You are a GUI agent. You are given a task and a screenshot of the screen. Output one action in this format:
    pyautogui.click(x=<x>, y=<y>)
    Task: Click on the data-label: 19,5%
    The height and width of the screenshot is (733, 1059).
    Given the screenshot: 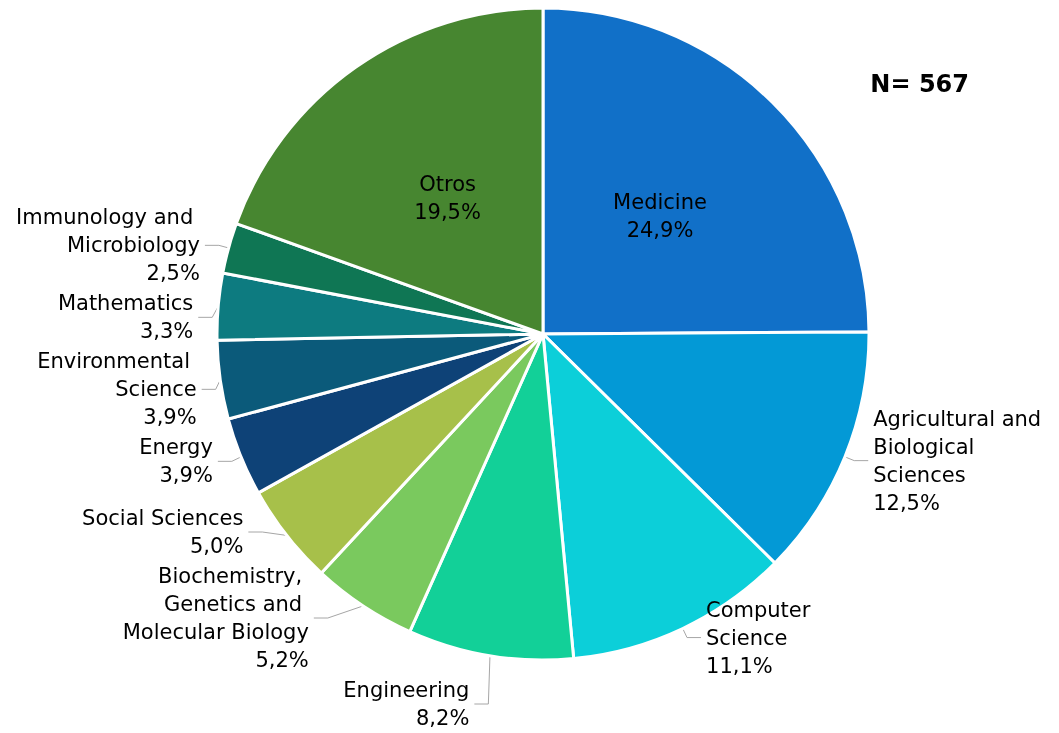 What is the action you would take?
    pyautogui.click(x=447, y=212)
    